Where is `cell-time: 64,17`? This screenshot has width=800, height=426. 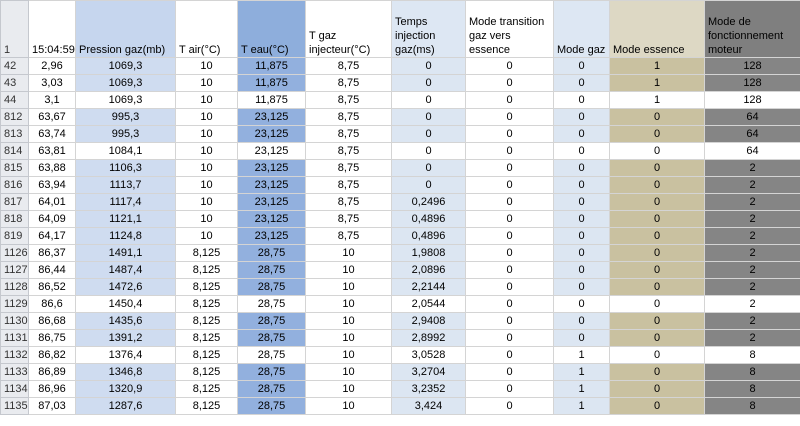
cell-time: 64,17 is located at coordinates (52, 236).